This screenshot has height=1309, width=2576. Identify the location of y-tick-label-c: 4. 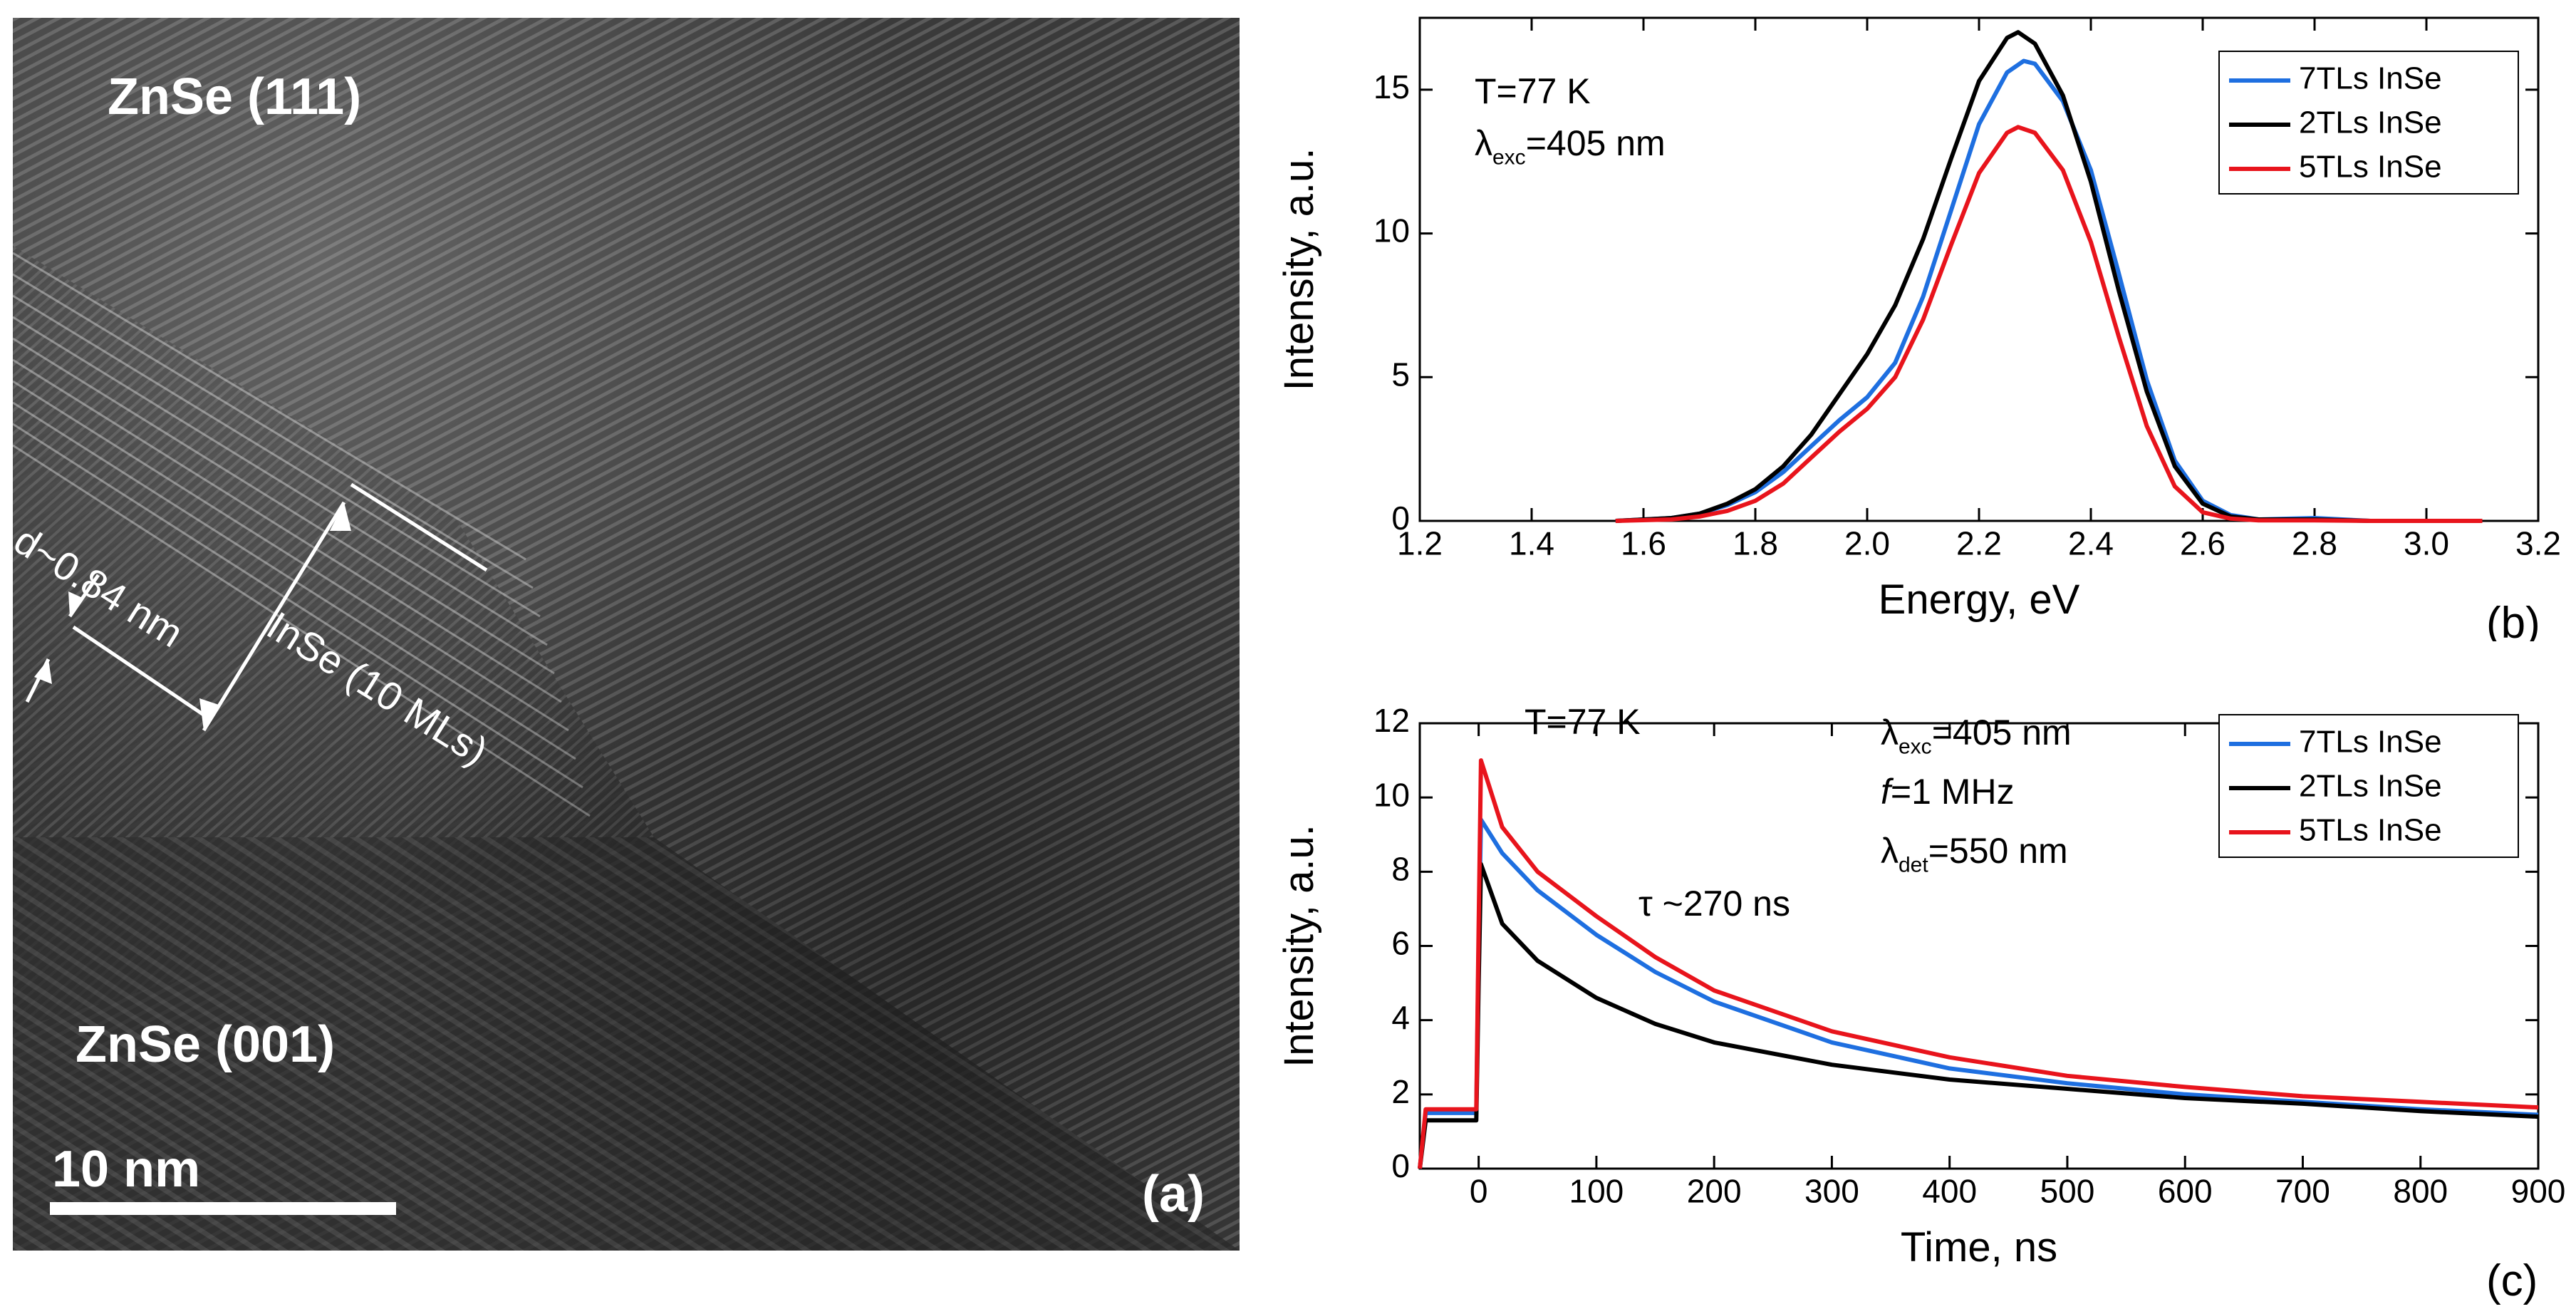
(1400, 1017).